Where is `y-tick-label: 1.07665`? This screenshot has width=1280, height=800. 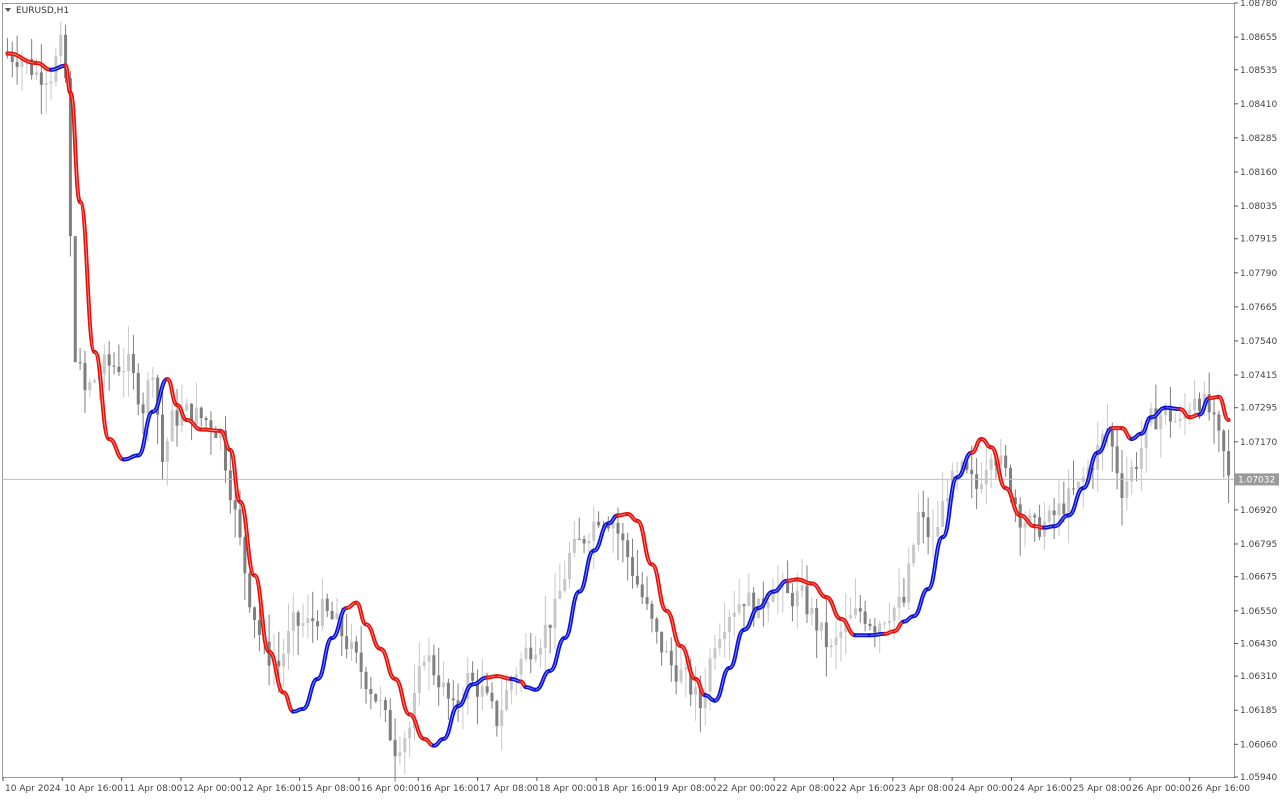 y-tick-label: 1.07665 is located at coordinates (1258, 308).